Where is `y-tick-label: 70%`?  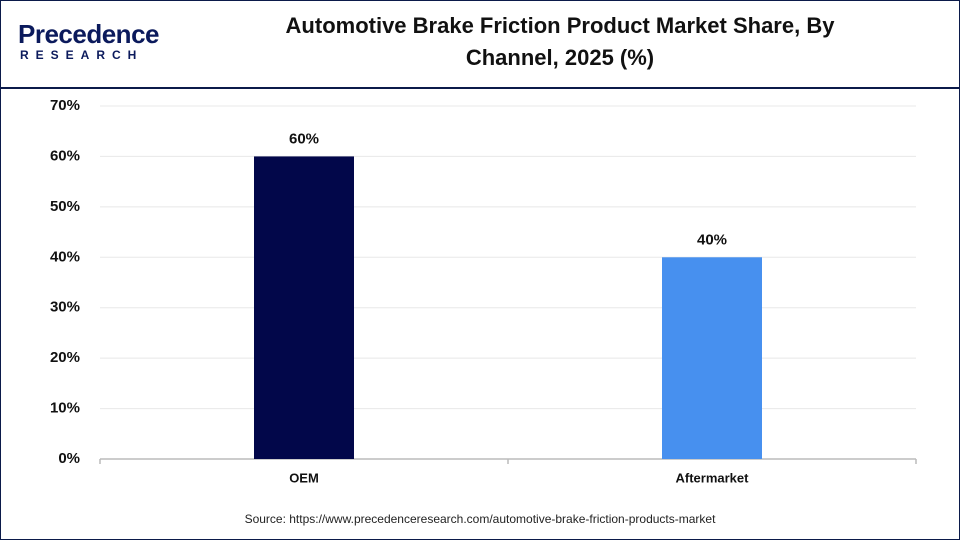 y-tick-label: 70% is located at coordinates (65, 105).